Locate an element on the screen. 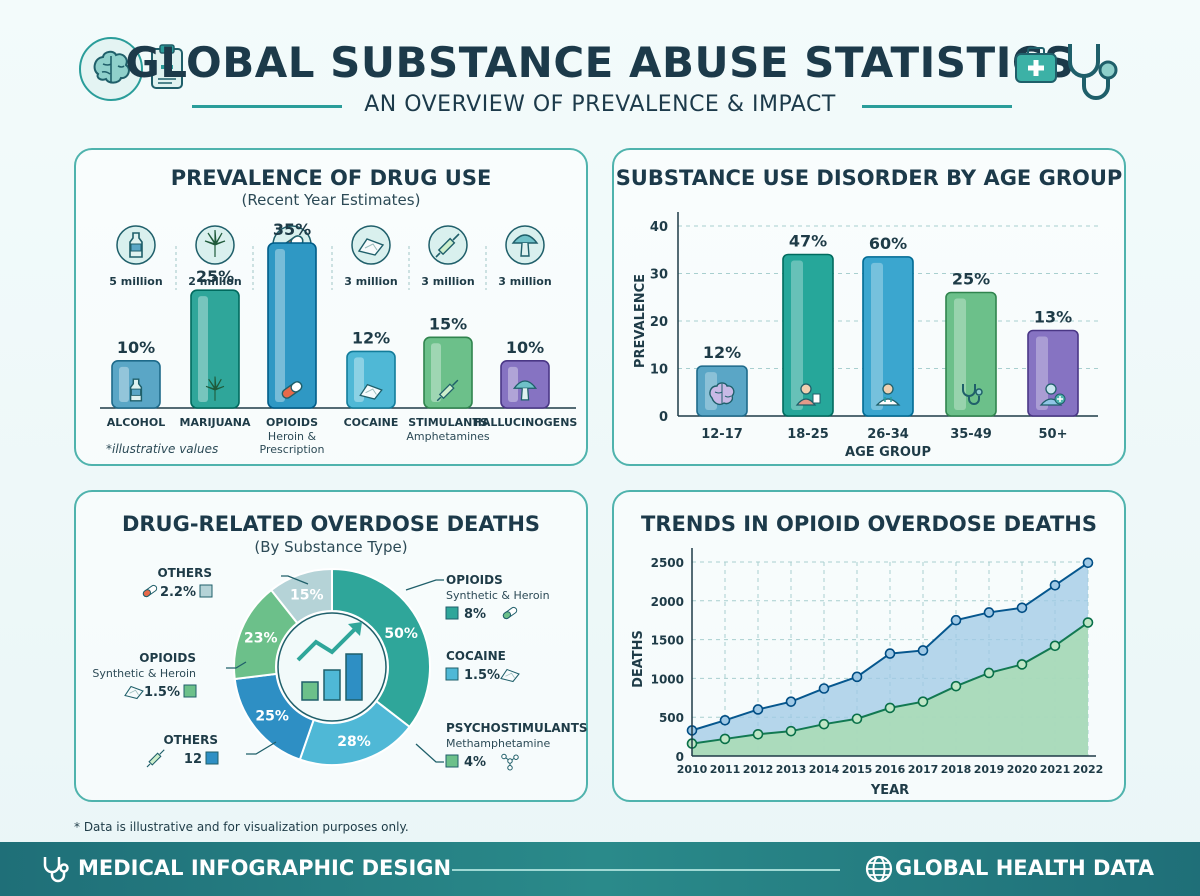 The height and width of the screenshot is (896, 1200). donut-center is located at coordinates (332, 667).